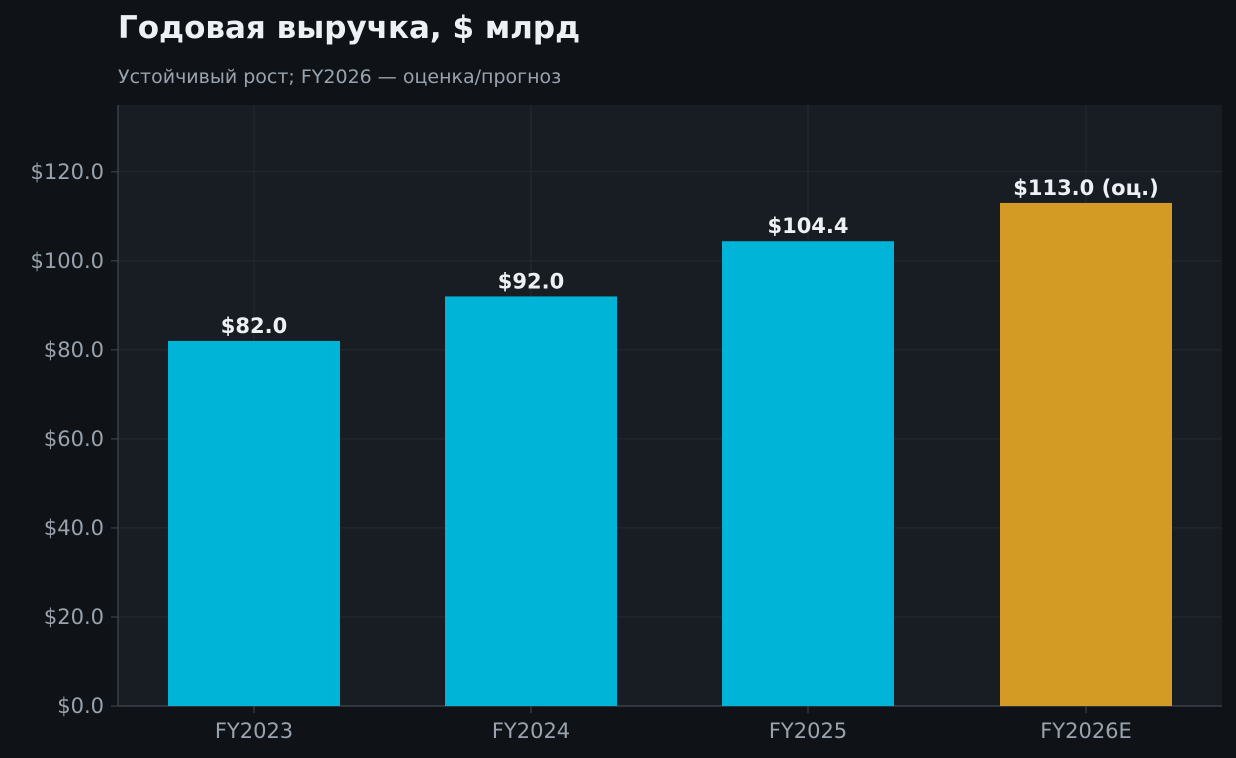  Describe the element at coordinates (74, 617) in the screenshot. I see `y-tick-label: $20.0` at that location.